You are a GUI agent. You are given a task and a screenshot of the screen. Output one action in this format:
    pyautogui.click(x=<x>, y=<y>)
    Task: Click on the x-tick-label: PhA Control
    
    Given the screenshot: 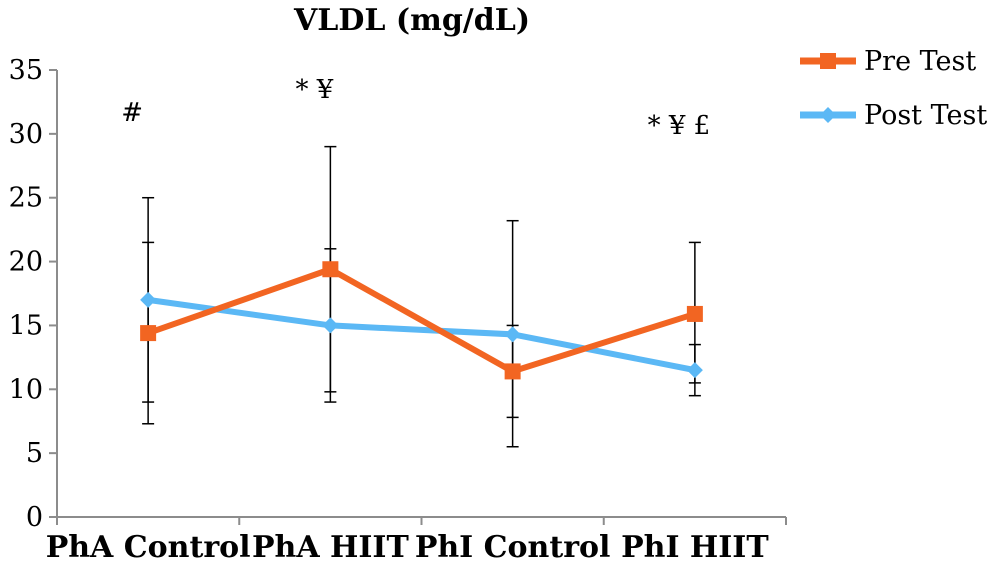 What is the action you would take?
    pyautogui.click(x=148, y=547)
    